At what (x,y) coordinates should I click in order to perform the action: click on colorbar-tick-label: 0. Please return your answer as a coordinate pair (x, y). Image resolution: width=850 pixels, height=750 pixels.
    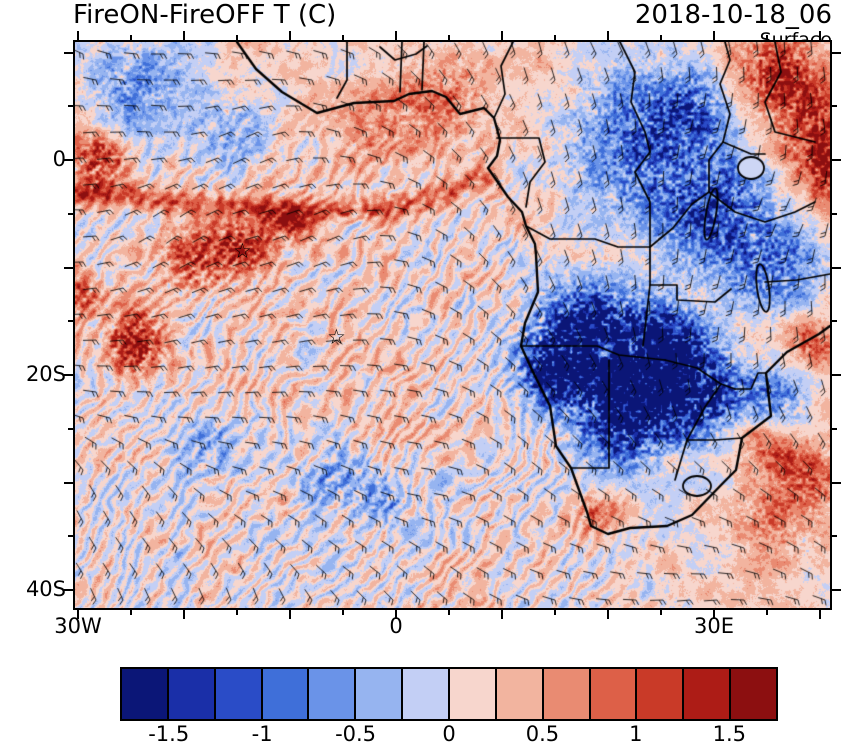
    Looking at the image, I should click on (449, 734).